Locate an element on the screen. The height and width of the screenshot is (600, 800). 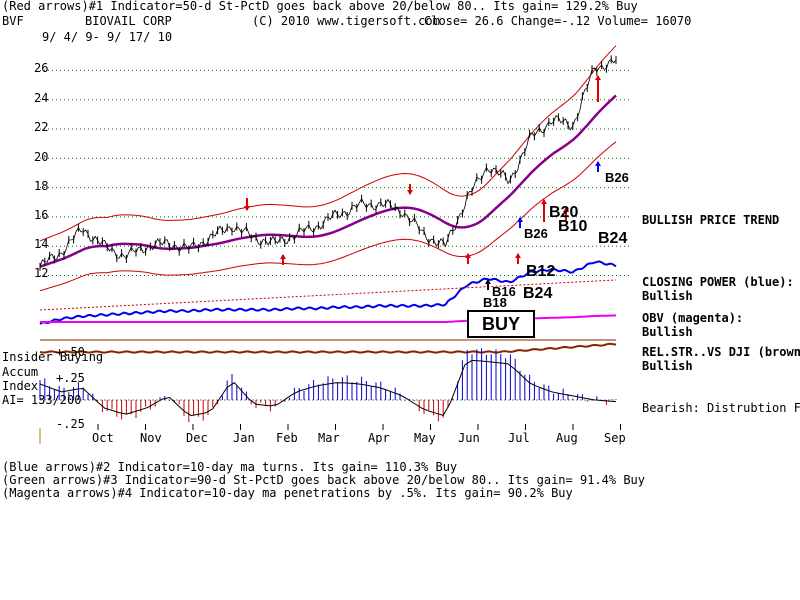
accum-label: Accum is located at coordinates (20, 372).